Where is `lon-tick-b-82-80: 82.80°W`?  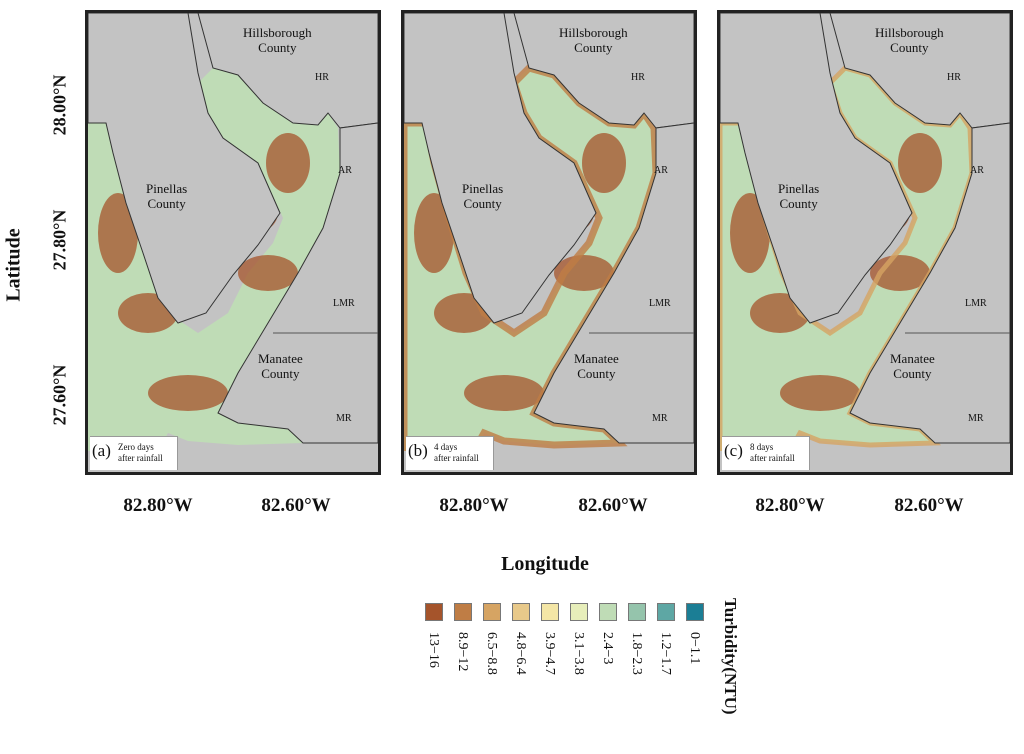 lon-tick-b-82-80: 82.80°W is located at coordinates (474, 505).